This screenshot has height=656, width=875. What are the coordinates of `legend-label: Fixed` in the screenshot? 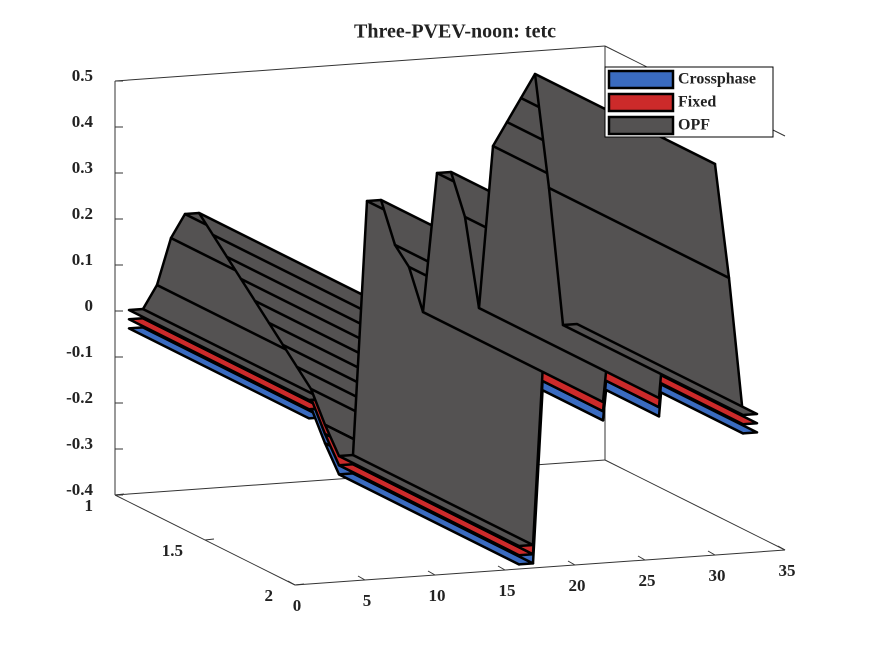 It's located at (697, 102).